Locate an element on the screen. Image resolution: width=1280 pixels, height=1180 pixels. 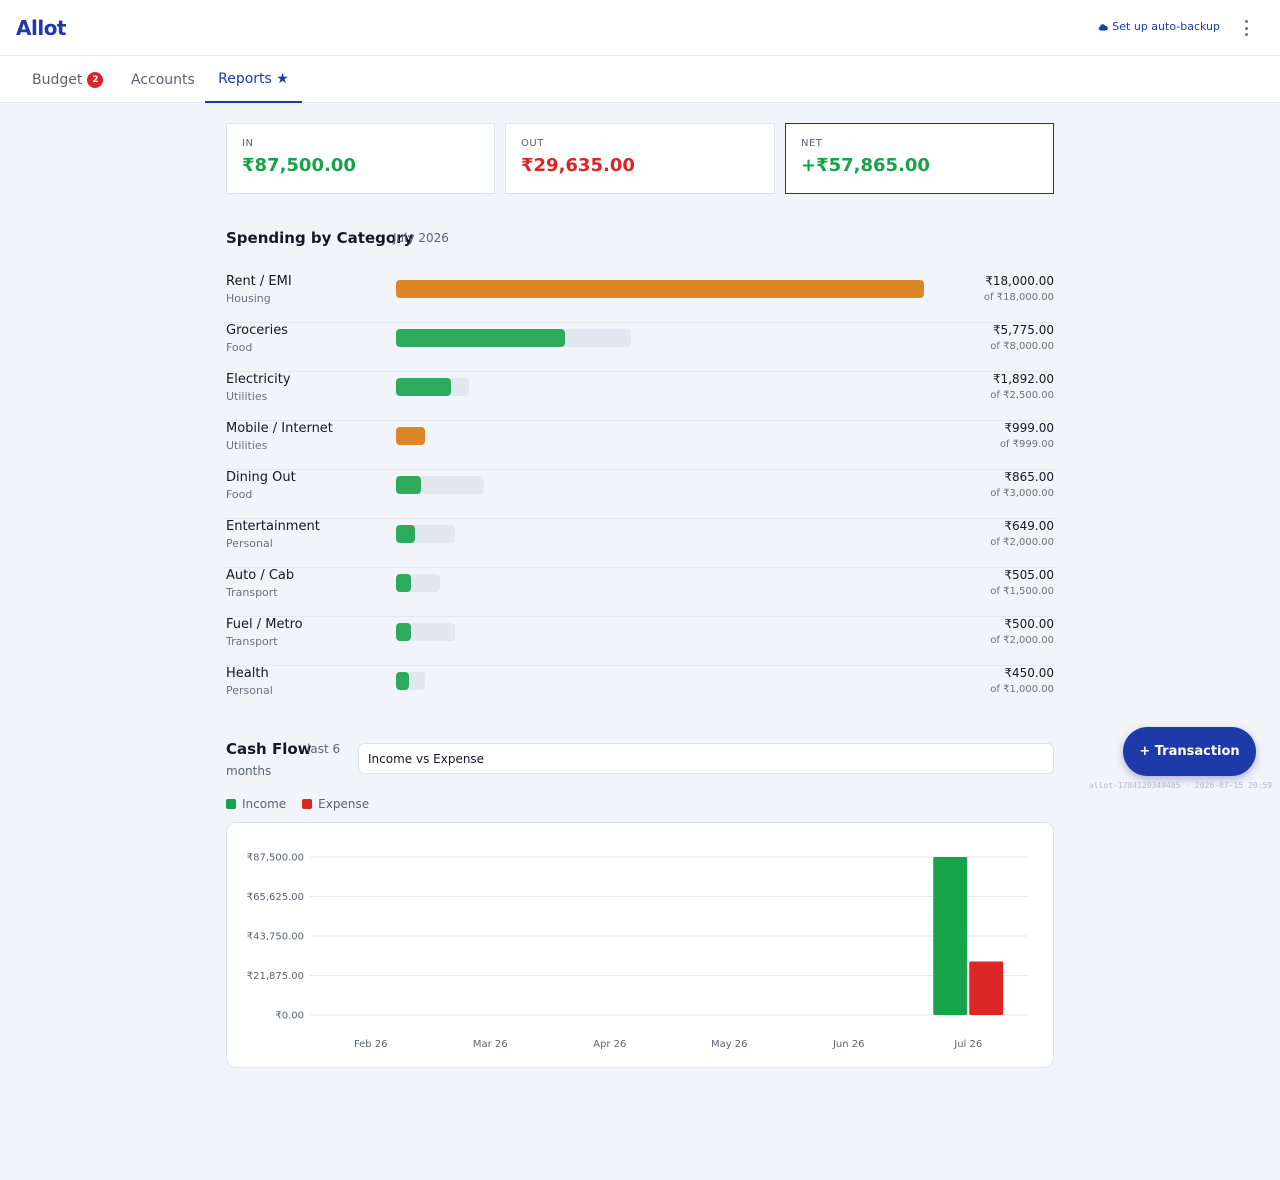
category-row: Health Personal ₹450.00 of ₹1,000.00 is located at coordinates (640, 690).